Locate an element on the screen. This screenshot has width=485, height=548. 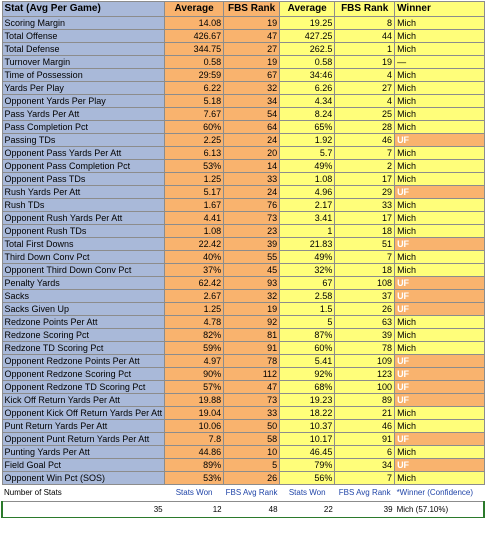
table-row: Field Goal Pct 89% 5 79% 34 UF is located at coordinates (243, 465).